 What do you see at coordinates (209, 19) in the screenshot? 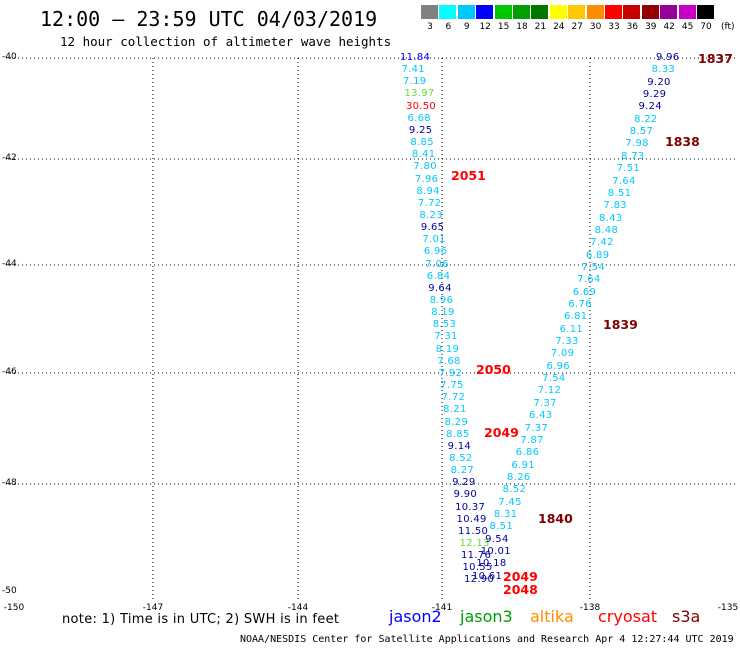
I see `page-title: 12:00 – 23:59 UTC 04/03/2019` at bounding box center [209, 19].